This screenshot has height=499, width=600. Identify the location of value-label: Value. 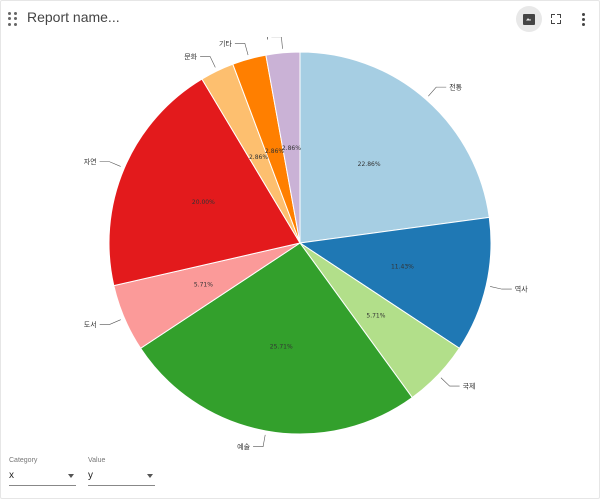
(97, 460).